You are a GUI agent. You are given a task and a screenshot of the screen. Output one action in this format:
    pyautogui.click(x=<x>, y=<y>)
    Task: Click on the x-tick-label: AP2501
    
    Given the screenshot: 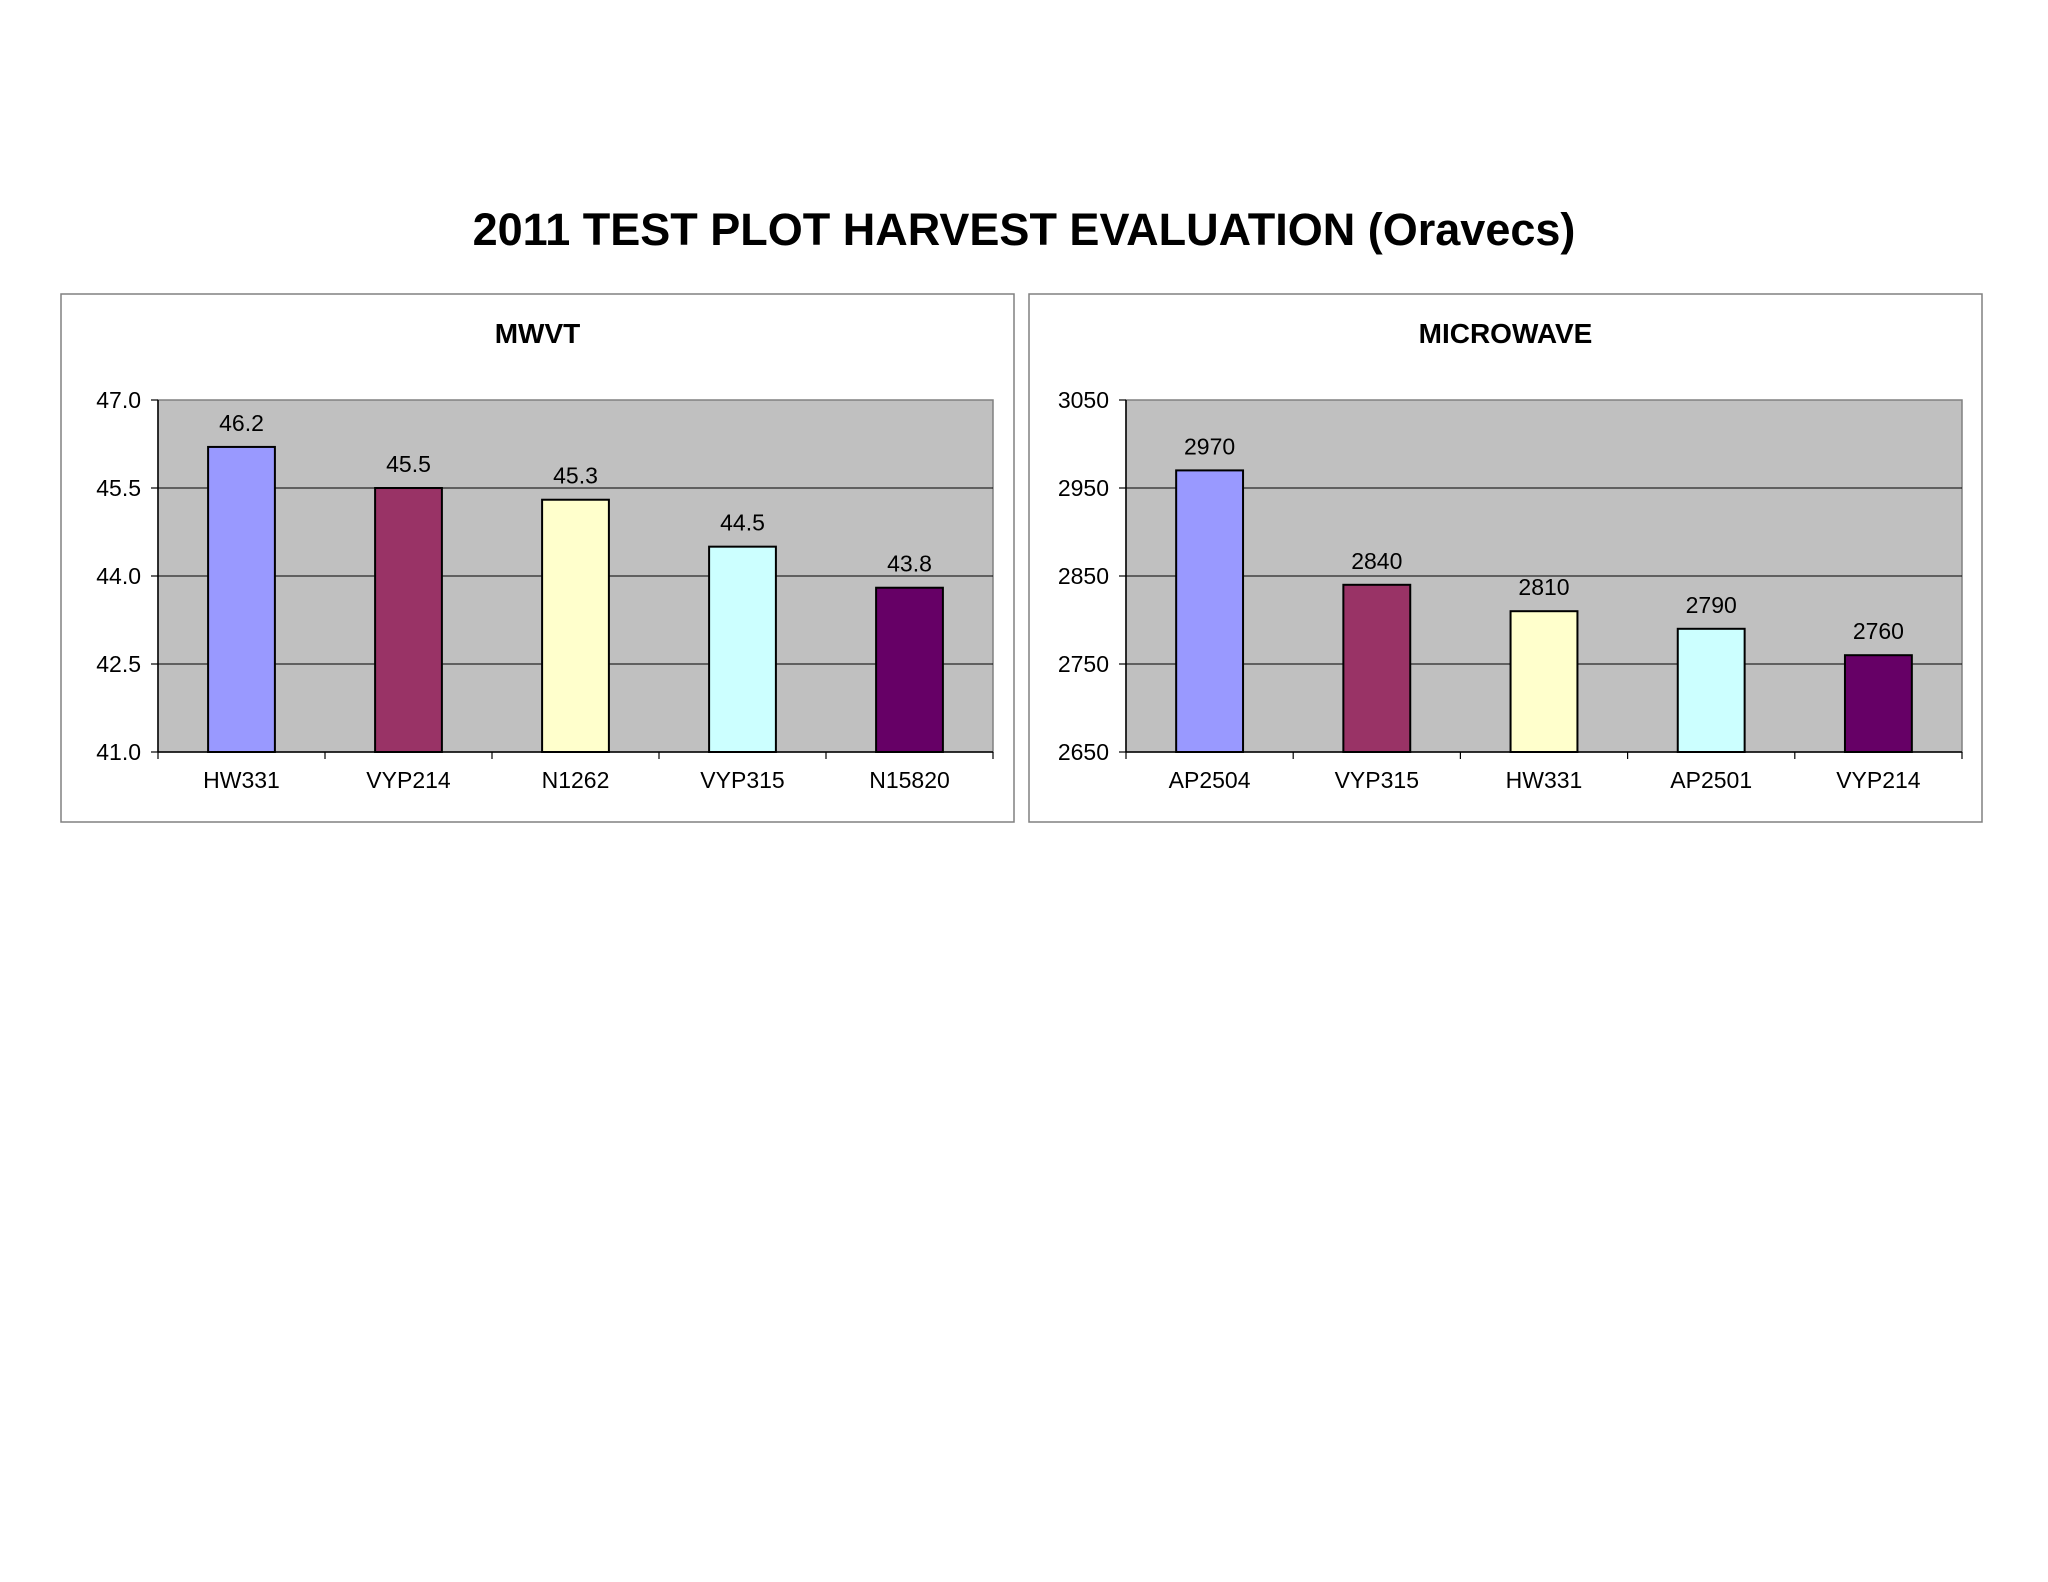 What is the action you would take?
    pyautogui.click(x=1711, y=780)
    